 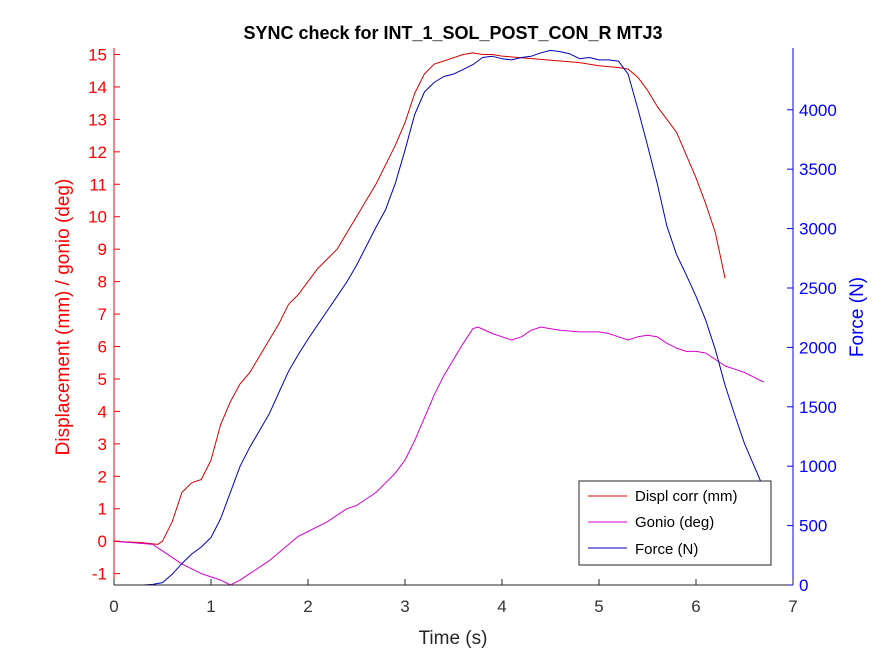 What do you see at coordinates (97, 119) in the screenshot?
I see `y-left-tick-label: 13` at bounding box center [97, 119].